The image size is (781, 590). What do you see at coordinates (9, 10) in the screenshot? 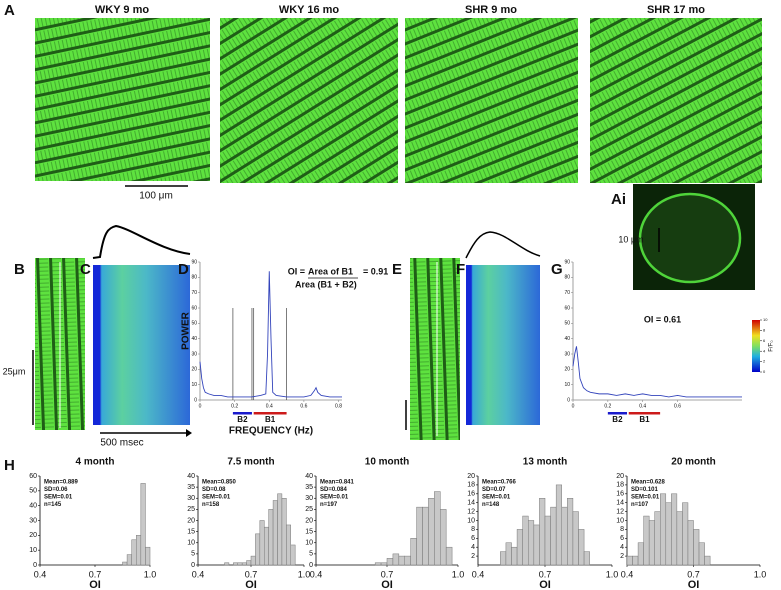
I see `panel-label: A` at bounding box center [9, 10].